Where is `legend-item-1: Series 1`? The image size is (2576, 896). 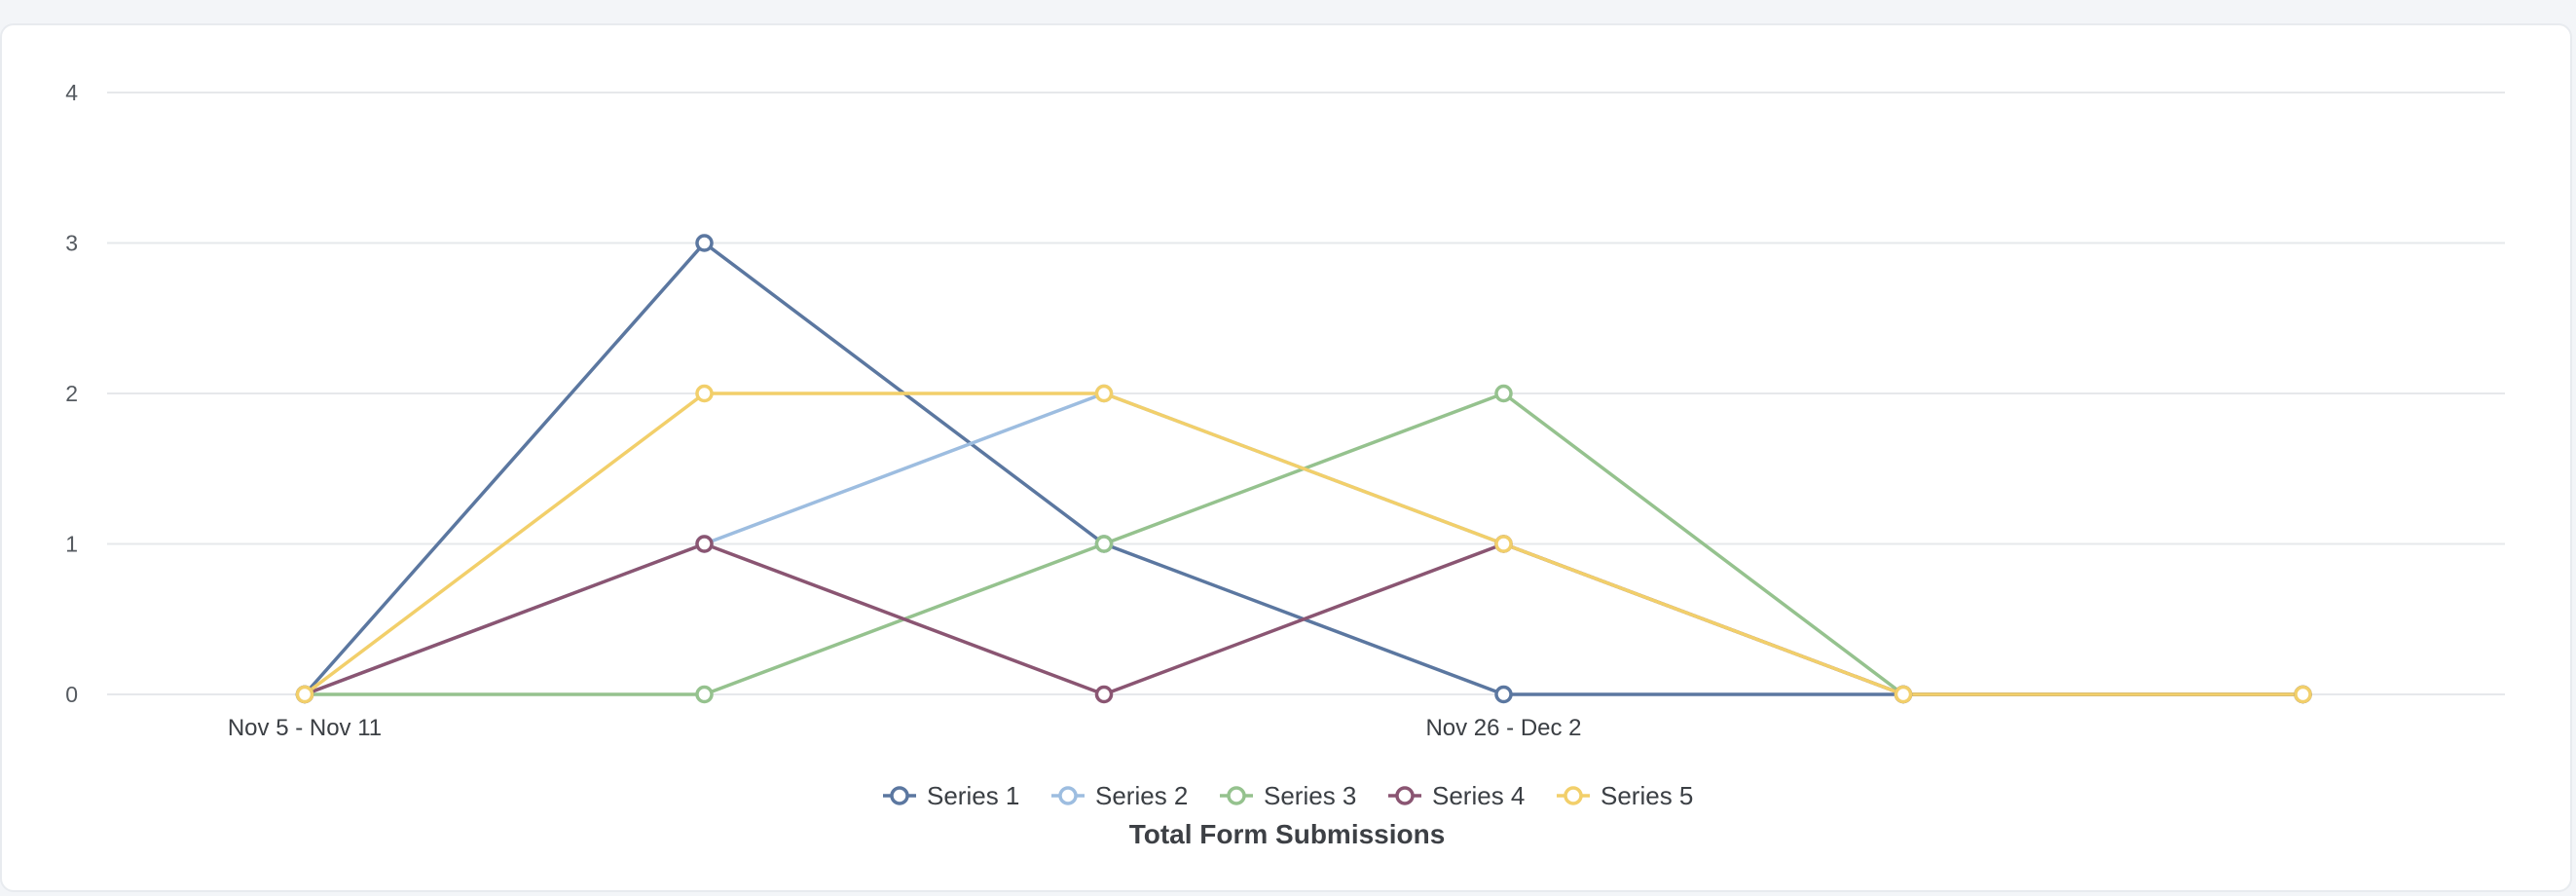
legend-item-1: Series 1 is located at coordinates (951, 795).